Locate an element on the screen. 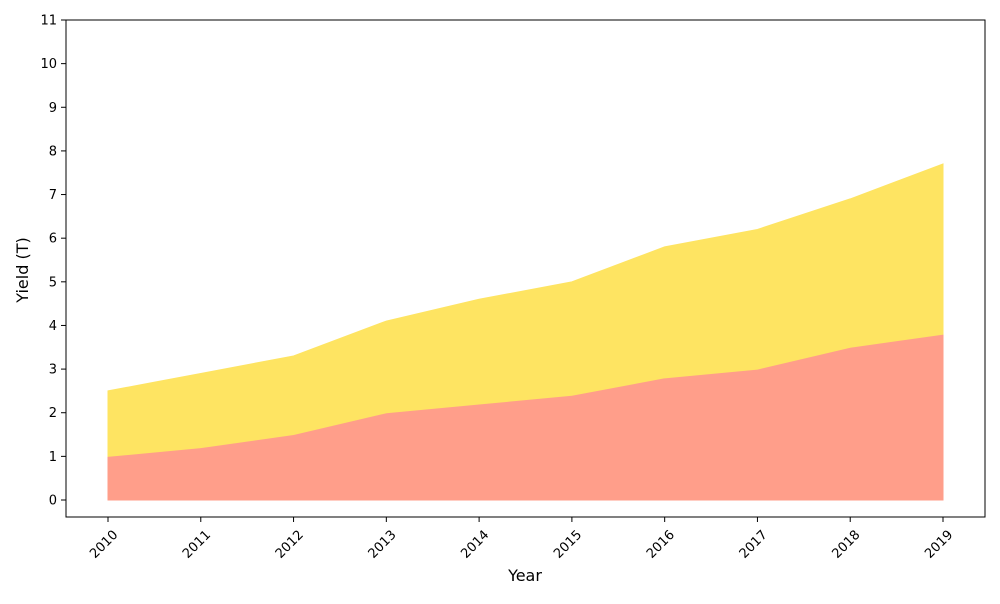 This screenshot has width=1000, height=604. y-tick-label: 4 is located at coordinates (53, 326).